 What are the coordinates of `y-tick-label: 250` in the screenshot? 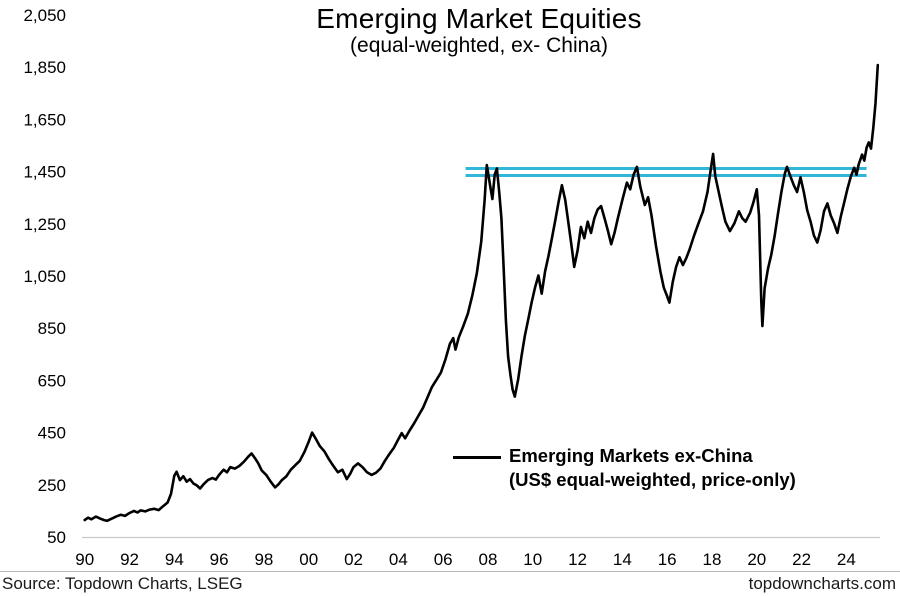 It's located at (52, 485).